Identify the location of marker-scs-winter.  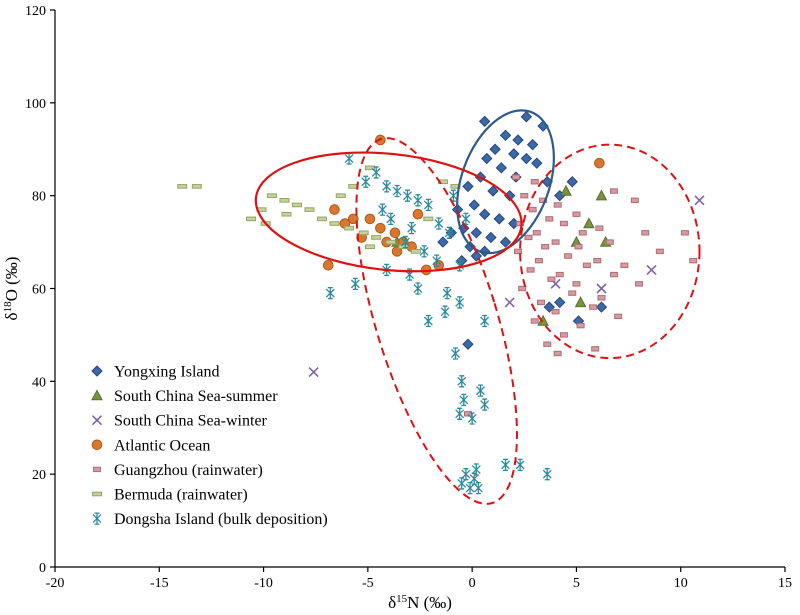
(509, 302).